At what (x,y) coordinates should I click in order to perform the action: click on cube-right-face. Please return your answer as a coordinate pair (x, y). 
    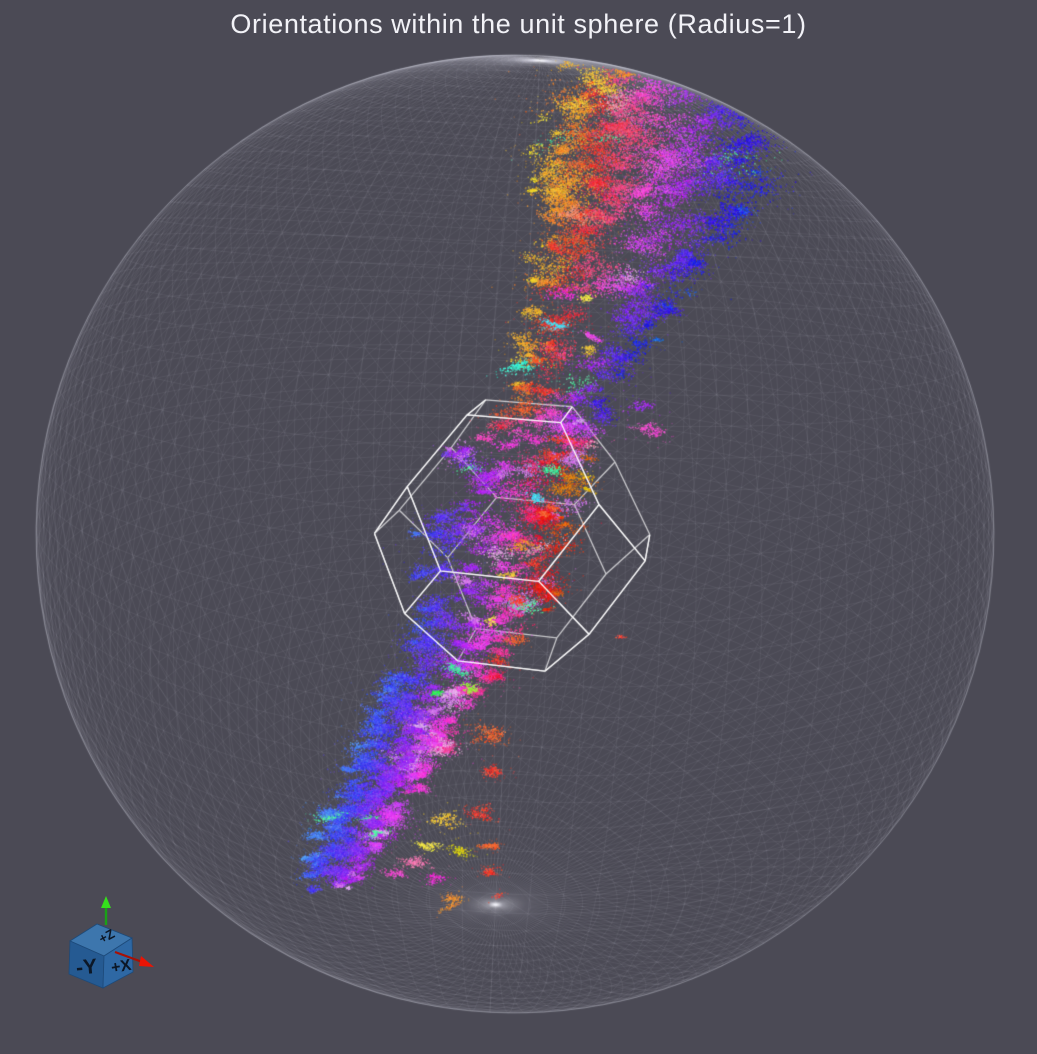
    Looking at the image, I should click on (118, 963).